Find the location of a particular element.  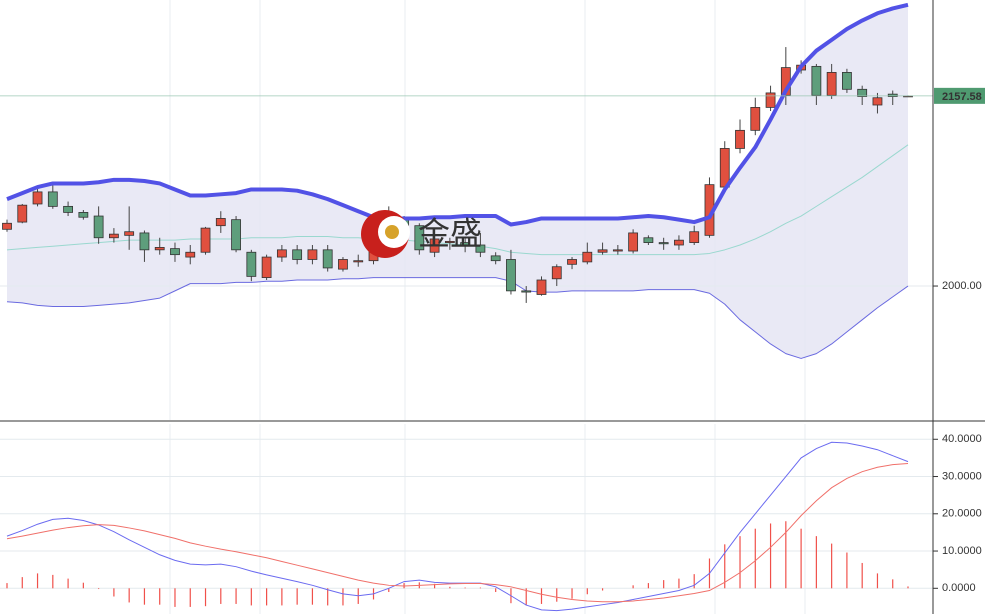

y-tick-label: 40.0000 is located at coordinates (962, 439).